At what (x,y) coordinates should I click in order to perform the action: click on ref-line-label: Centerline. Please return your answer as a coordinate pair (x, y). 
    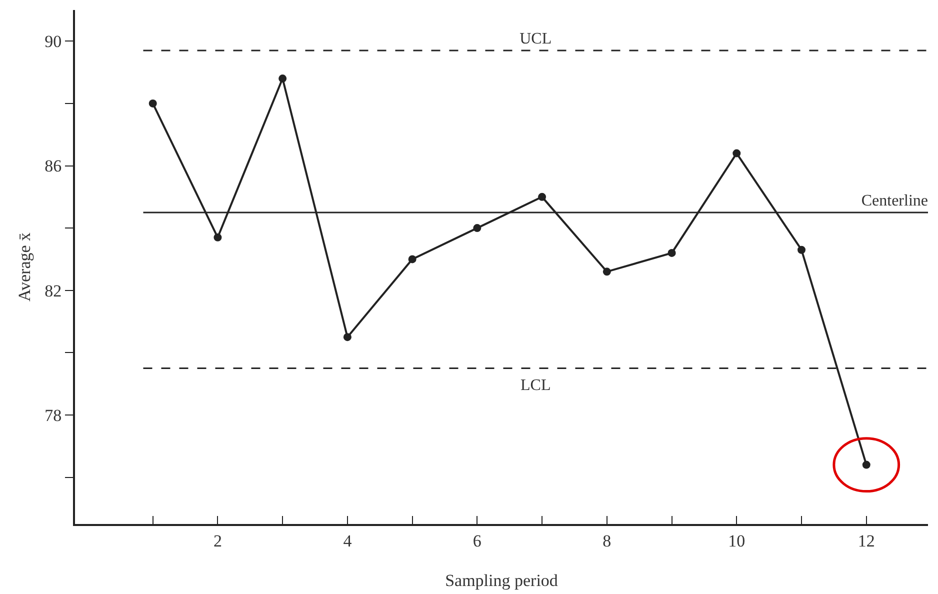
    Looking at the image, I should click on (894, 201).